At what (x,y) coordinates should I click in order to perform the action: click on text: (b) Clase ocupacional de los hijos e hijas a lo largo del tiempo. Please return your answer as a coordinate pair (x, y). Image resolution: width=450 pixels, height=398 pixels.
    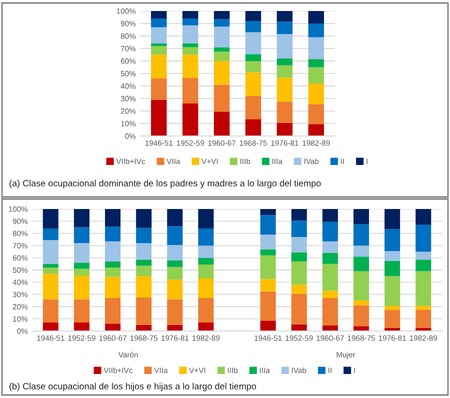
    Looking at the image, I should click on (133, 387).